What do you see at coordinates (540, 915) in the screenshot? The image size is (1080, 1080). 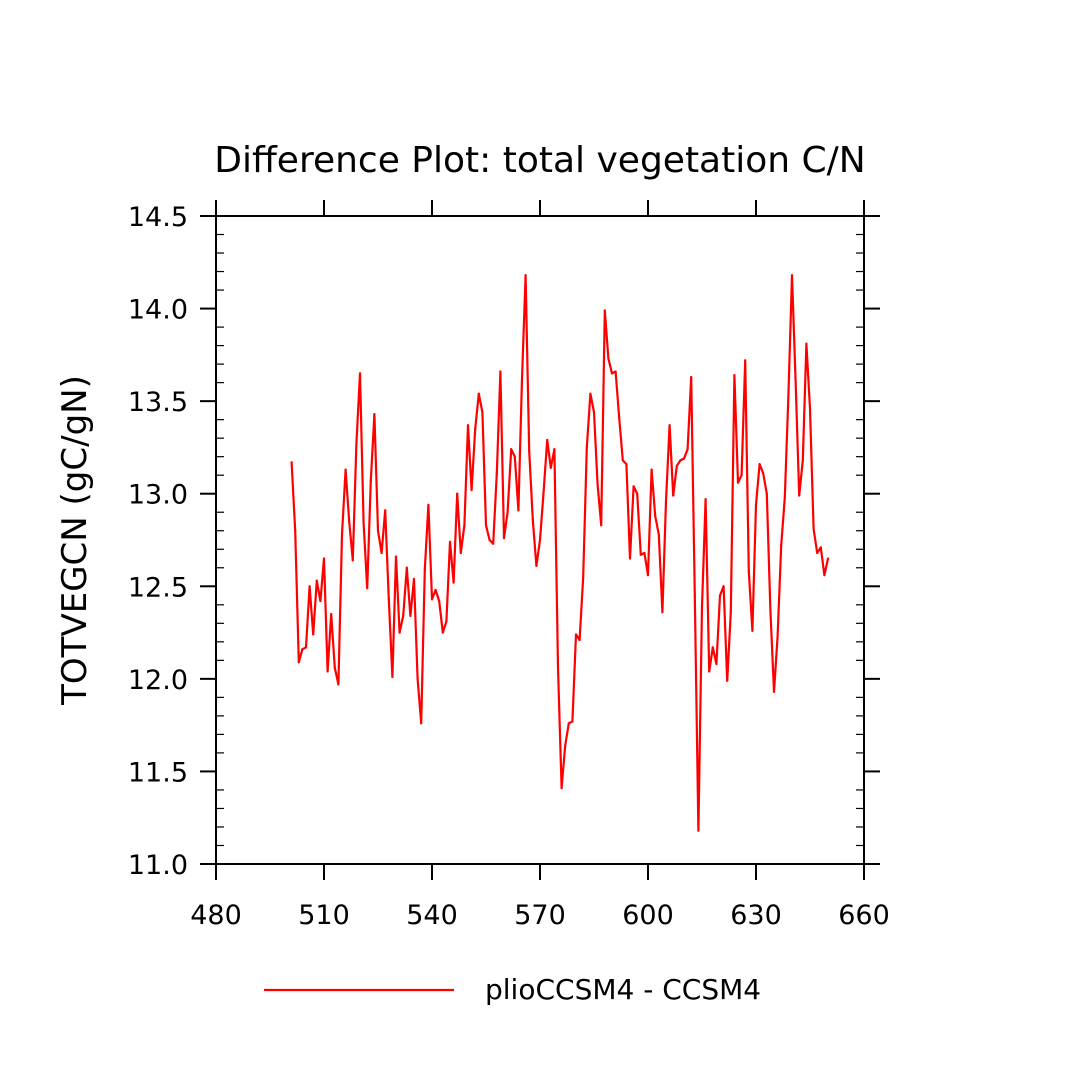 I see `x-tick-label: 570` at bounding box center [540, 915].